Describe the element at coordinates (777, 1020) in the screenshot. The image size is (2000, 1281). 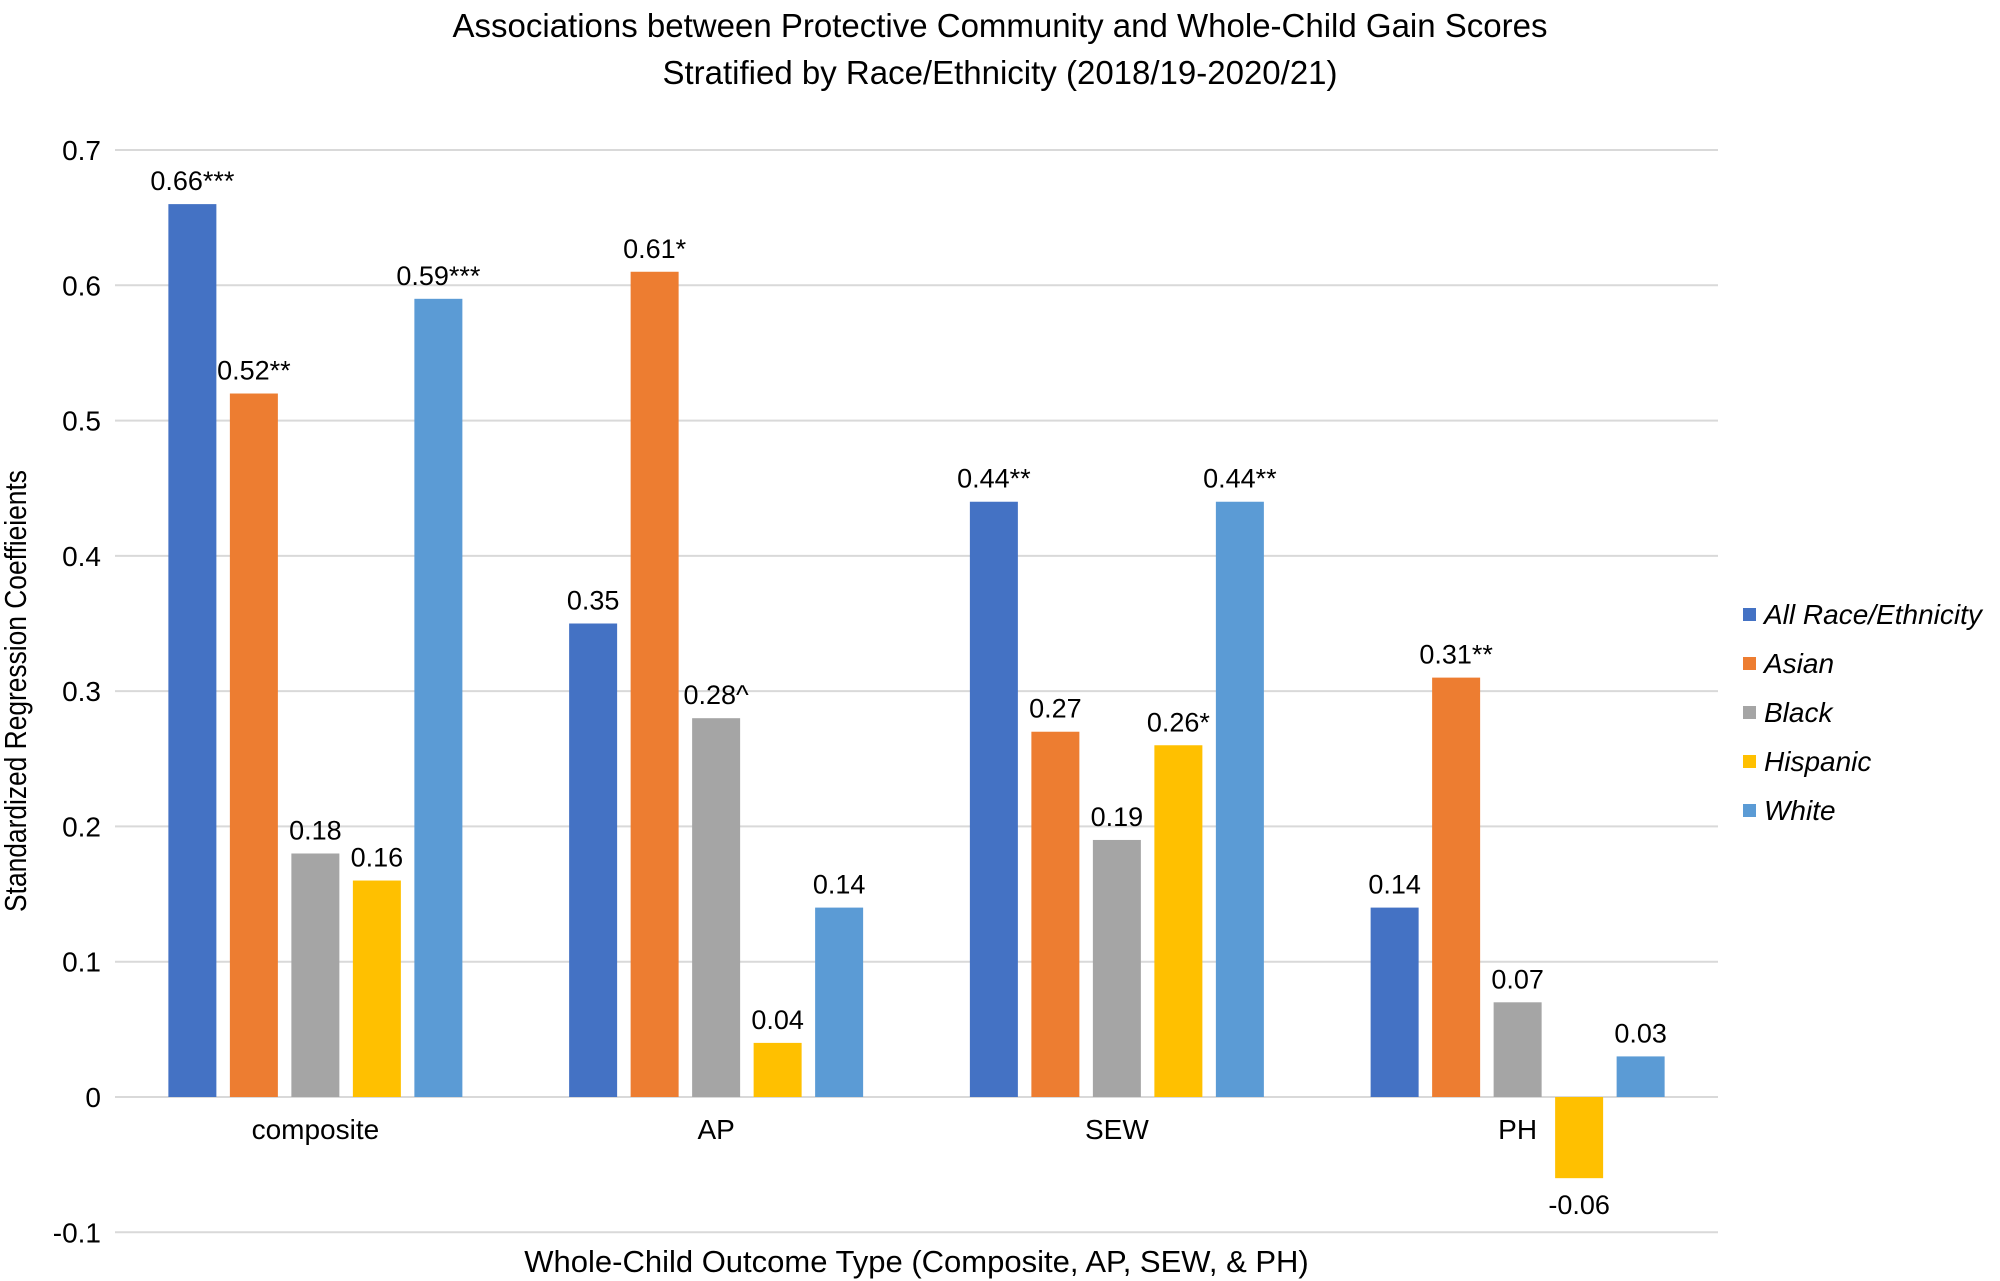
I see `data-label: 0.04` at that location.